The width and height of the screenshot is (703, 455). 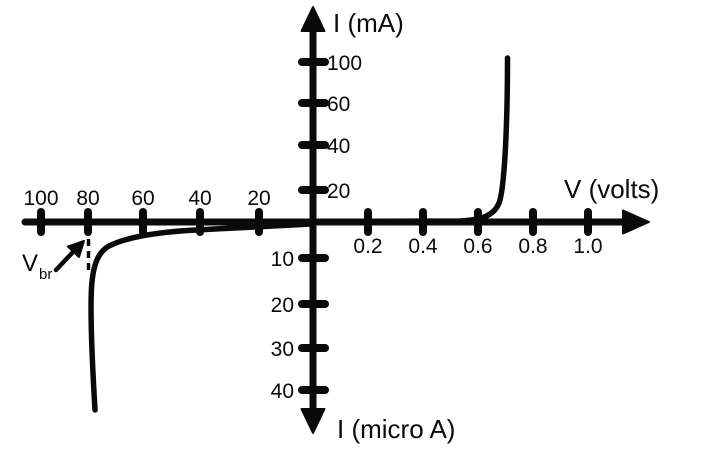 I want to click on x-axis-tick-label: 0.8, so click(x=532, y=246).